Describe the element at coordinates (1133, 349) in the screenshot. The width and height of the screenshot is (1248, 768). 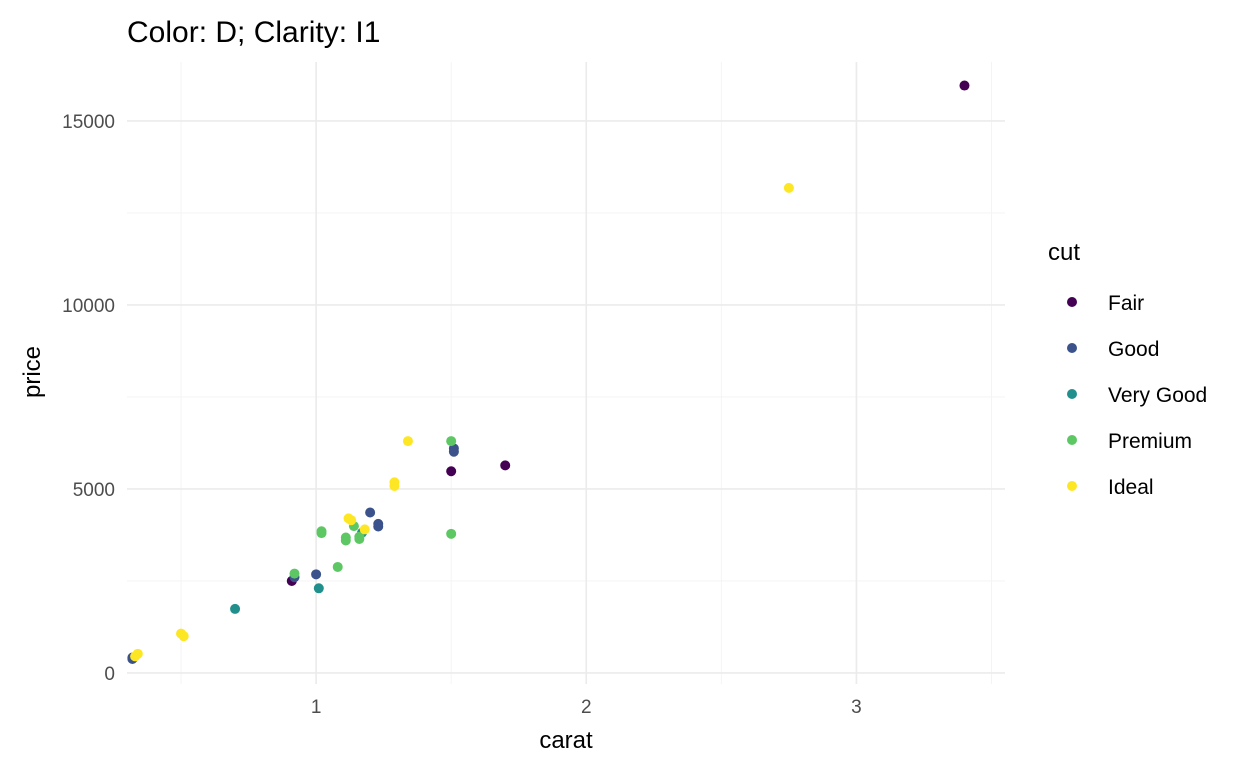
I see `legend-label: Good` at that location.